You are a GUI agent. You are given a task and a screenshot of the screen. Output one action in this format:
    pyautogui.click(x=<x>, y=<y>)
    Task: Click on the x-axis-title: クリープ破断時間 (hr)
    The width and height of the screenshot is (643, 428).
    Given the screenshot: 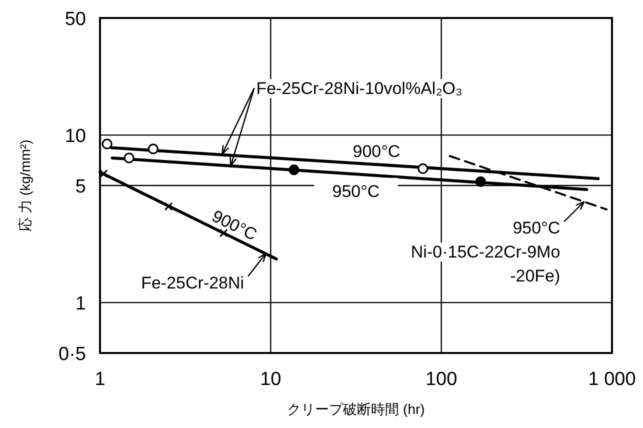 What is the action you would take?
    pyautogui.click(x=356, y=409)
    